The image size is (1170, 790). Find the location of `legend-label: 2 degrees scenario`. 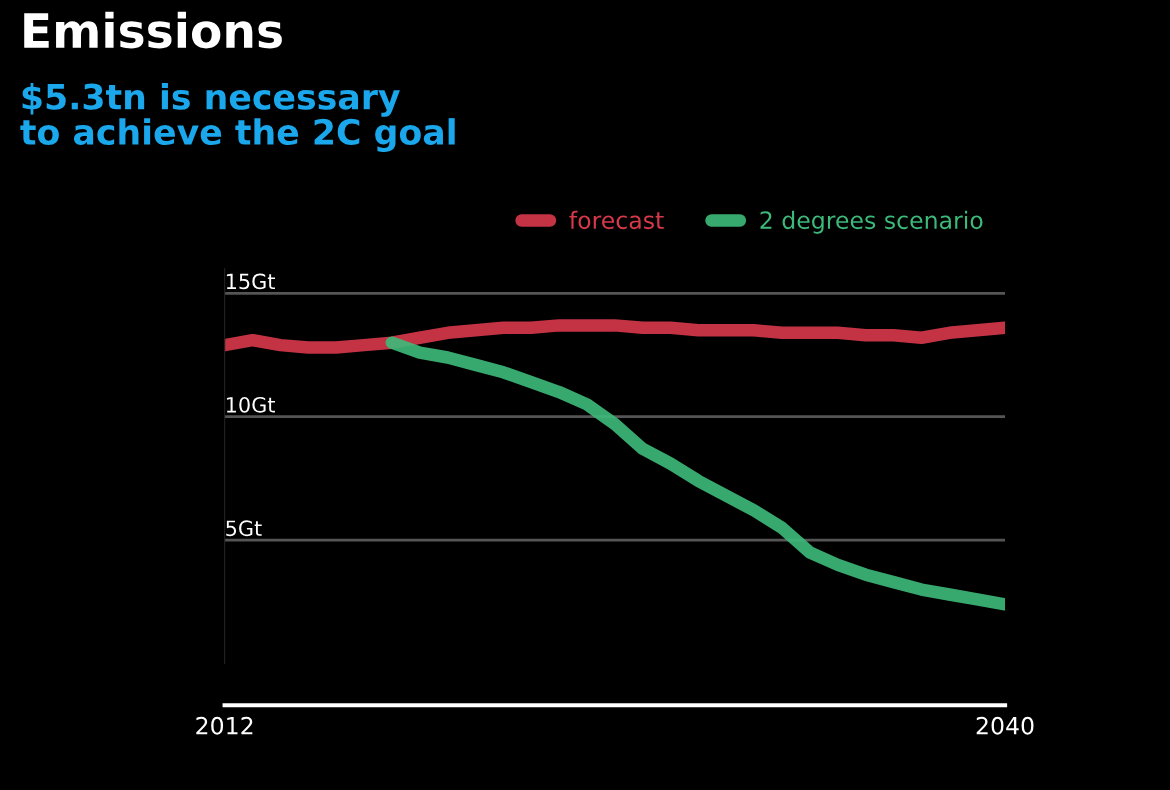

legend-label: 2 degrees scenario is located at coordinates (871, 222).